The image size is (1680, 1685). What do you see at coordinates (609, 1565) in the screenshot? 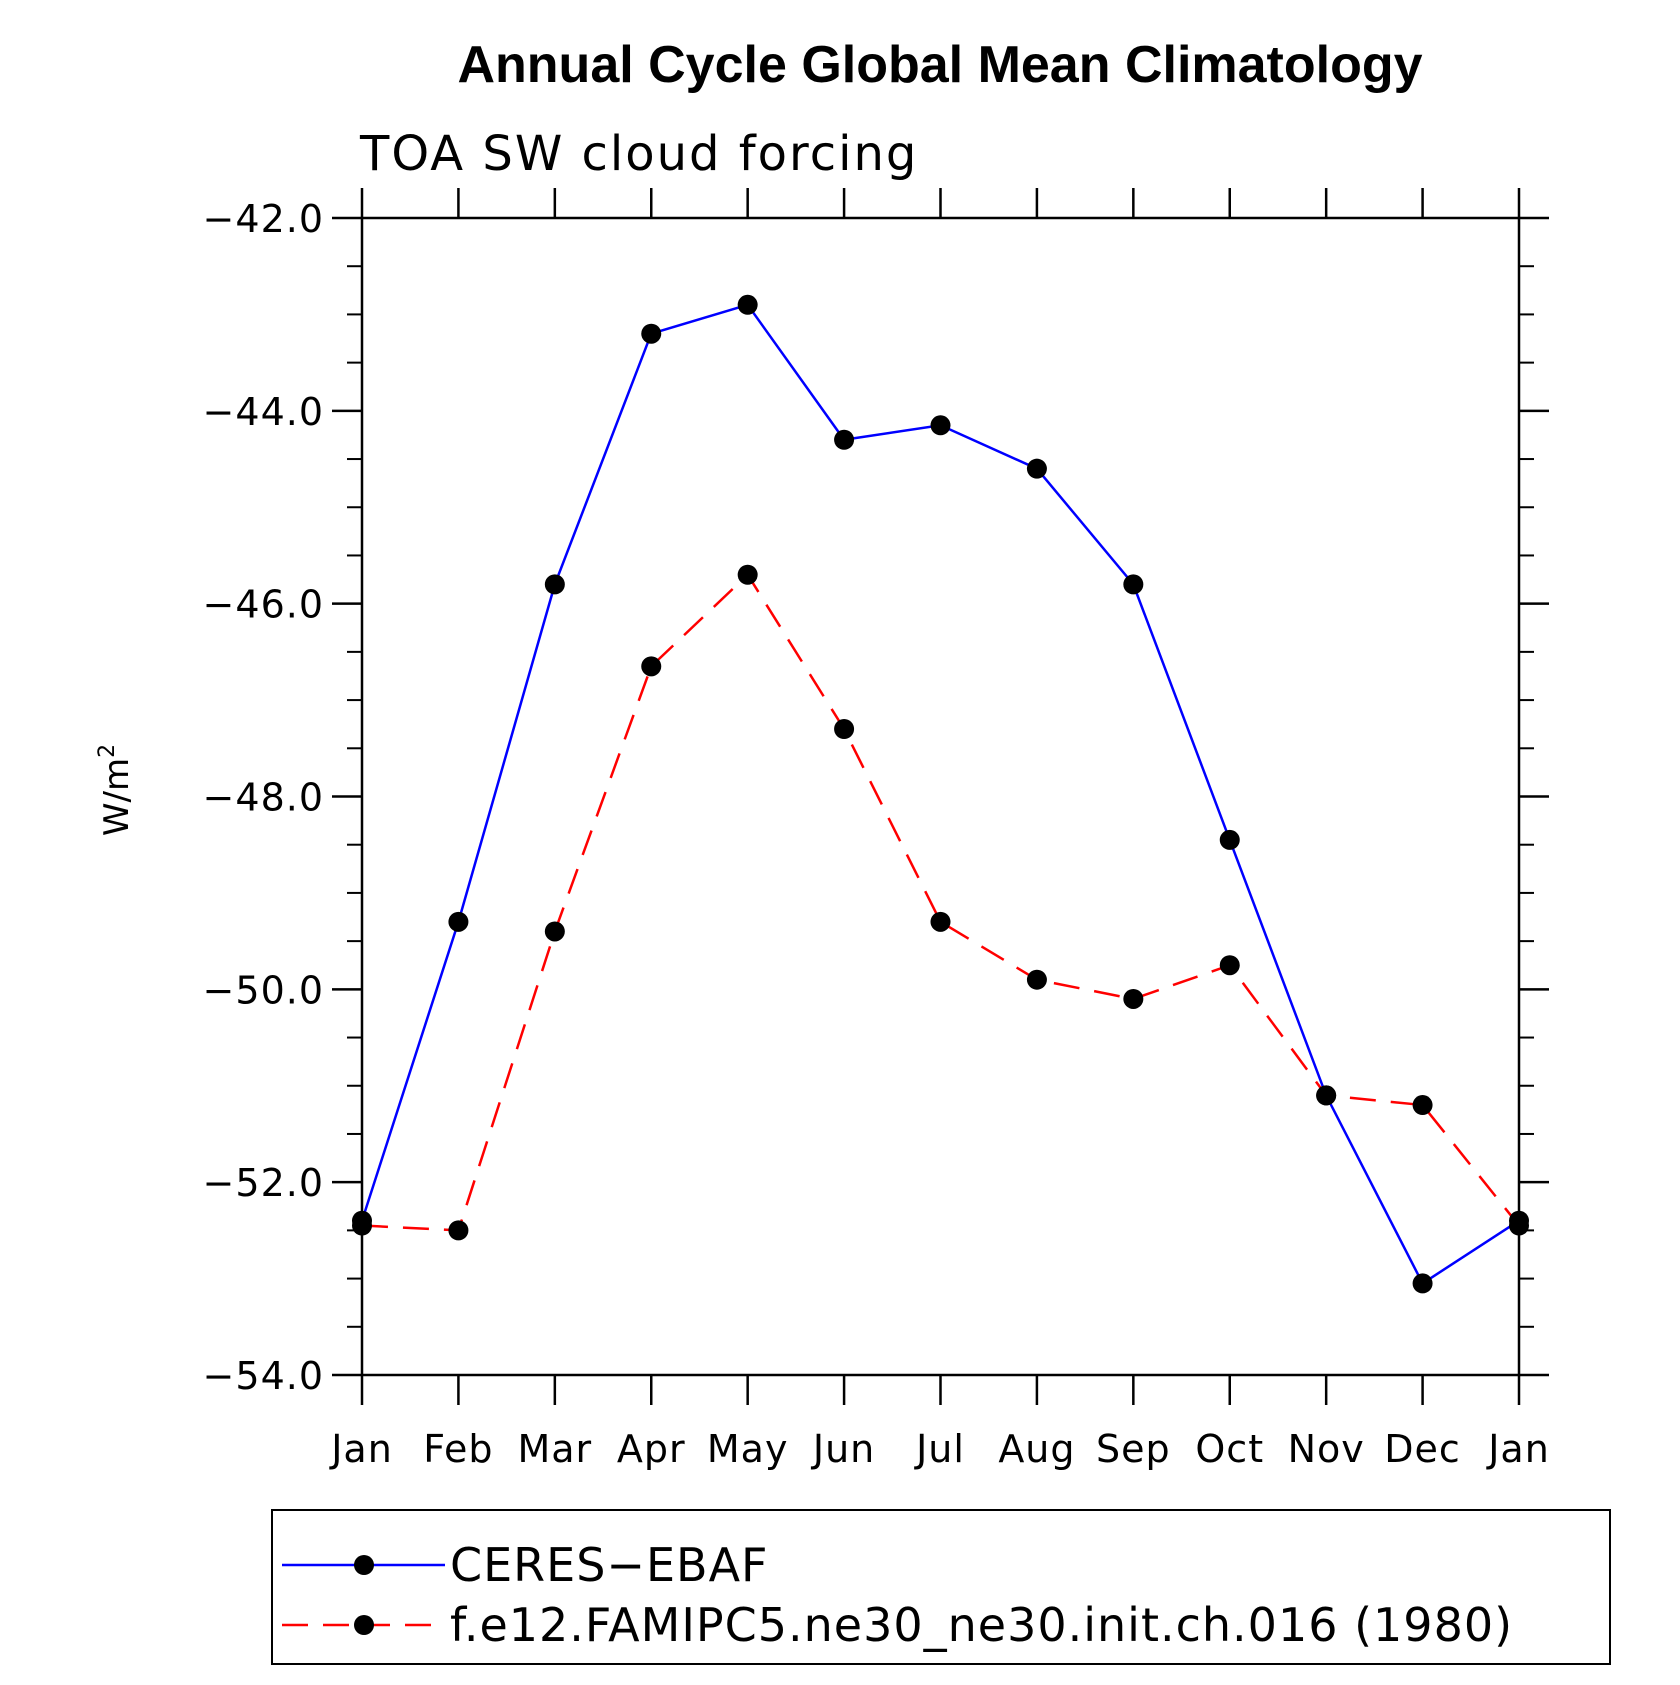
I see `legend-entry-label: CERES−EBAF` at bounding box center [609, 1565].